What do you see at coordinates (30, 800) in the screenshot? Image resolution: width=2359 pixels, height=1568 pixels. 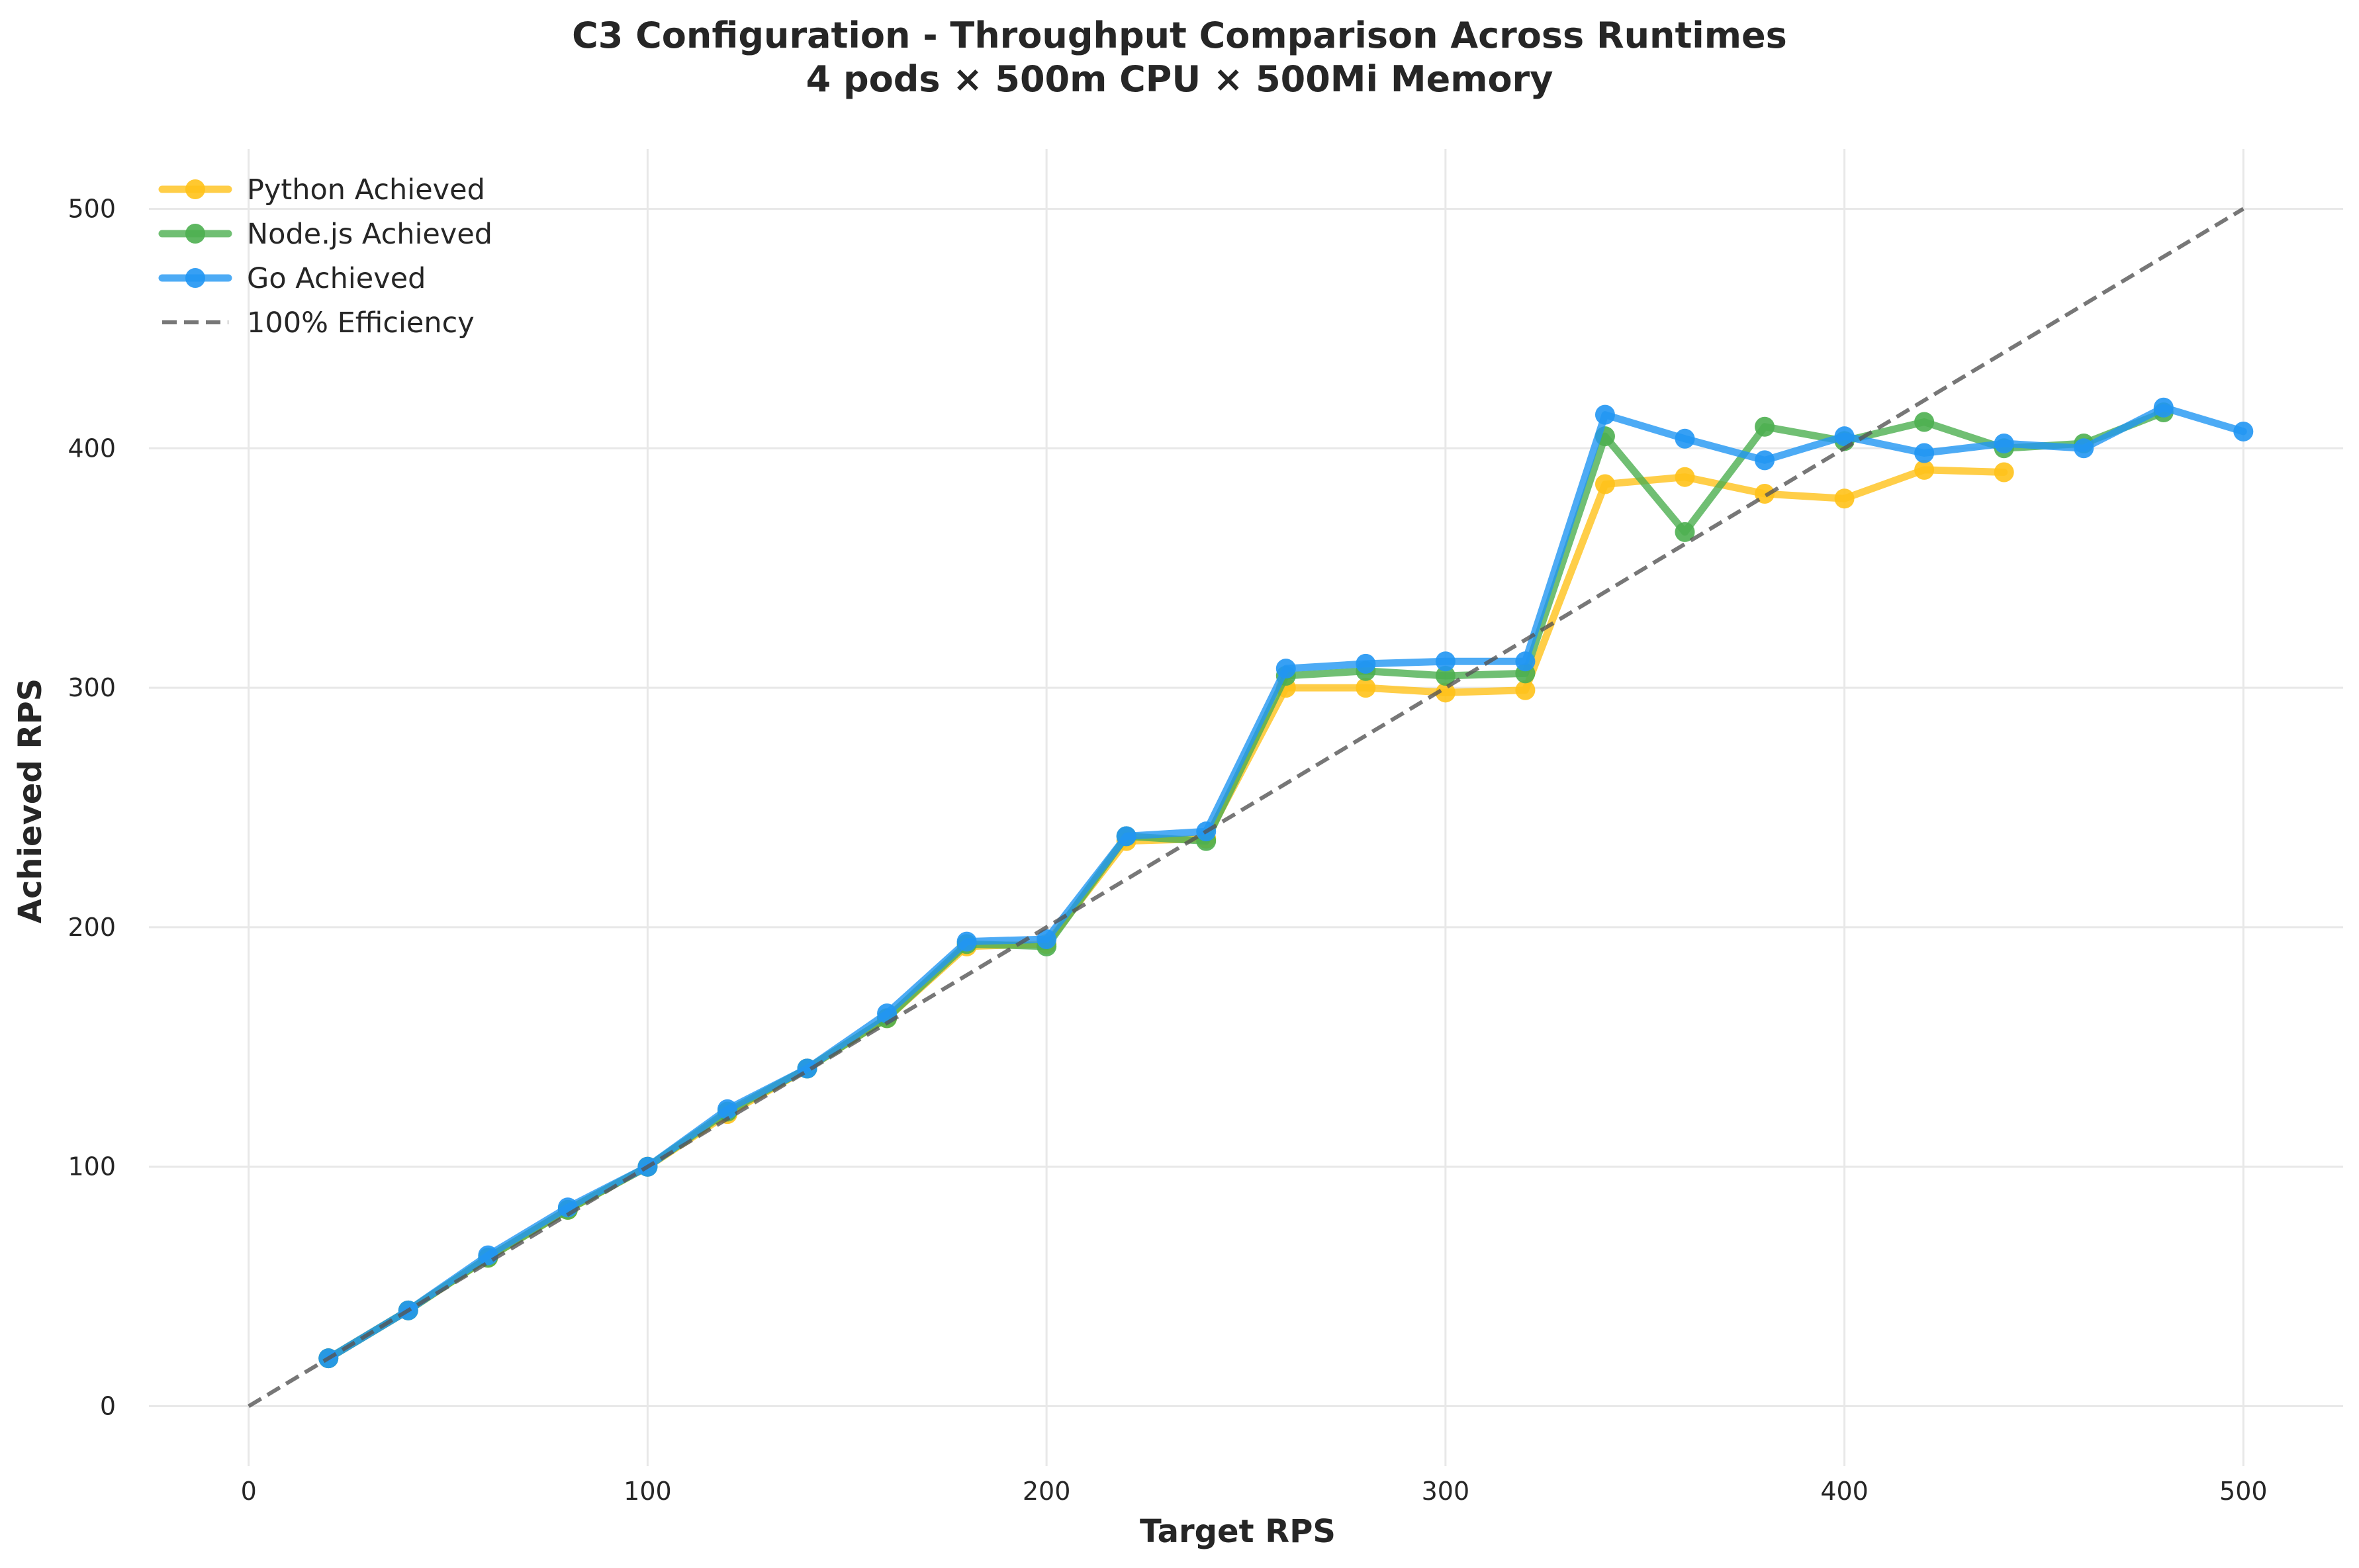 I see `y-axis-label: Achieved RPS` at bounding box center [30, 800].